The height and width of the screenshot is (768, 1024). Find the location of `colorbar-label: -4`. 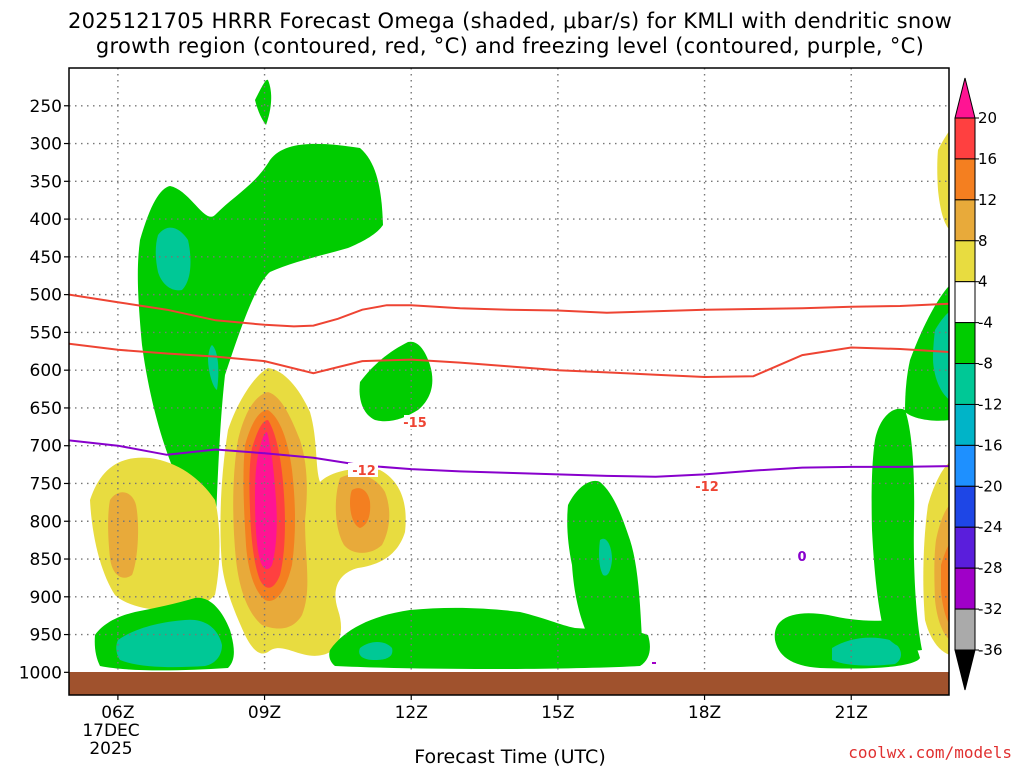

colorbar-label: -4 is located at coordinates (985, 323).